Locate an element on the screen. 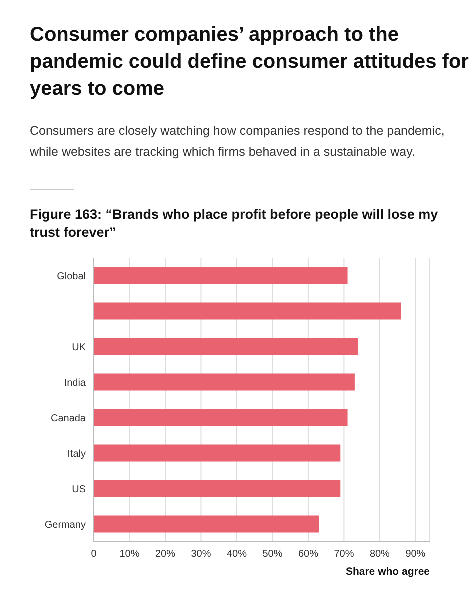  y-tick-label: UK is located at coordinates (79, 348).